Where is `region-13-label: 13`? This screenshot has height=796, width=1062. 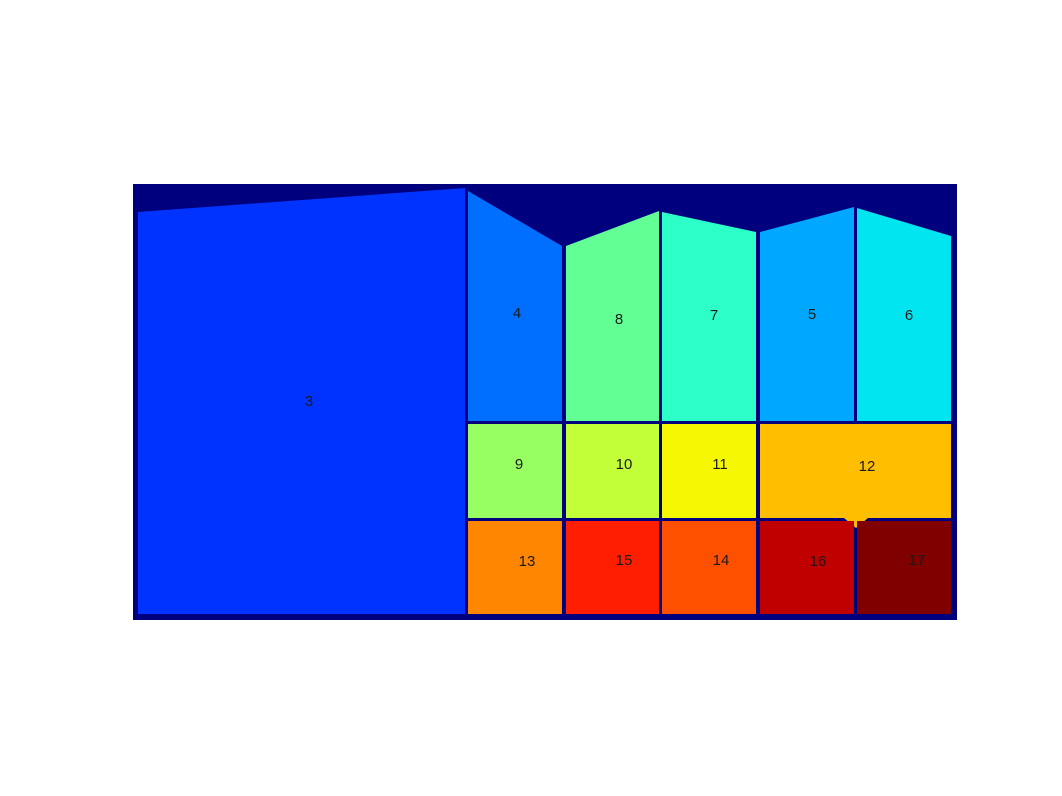 region-13-label: 13 is located at coordinates (527, 561).